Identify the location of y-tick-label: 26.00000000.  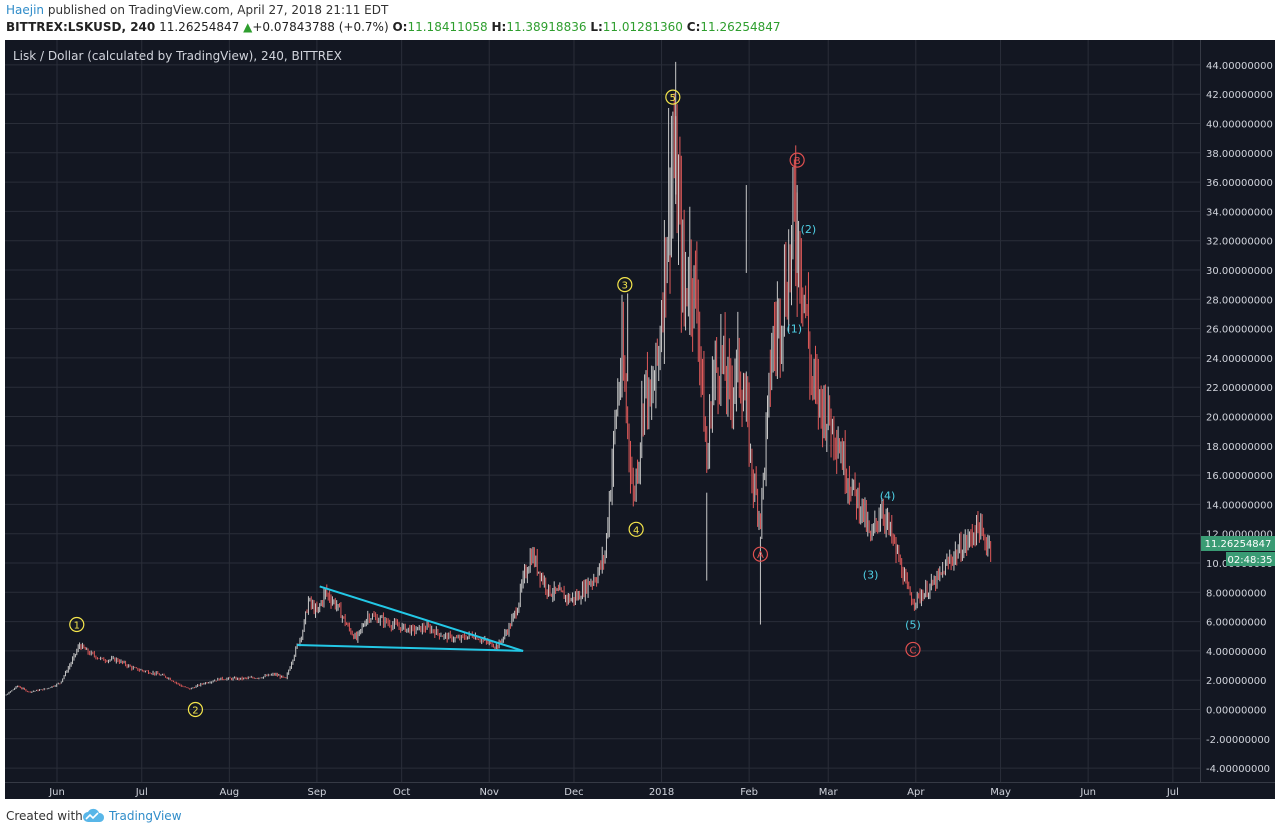
(1239, 330).